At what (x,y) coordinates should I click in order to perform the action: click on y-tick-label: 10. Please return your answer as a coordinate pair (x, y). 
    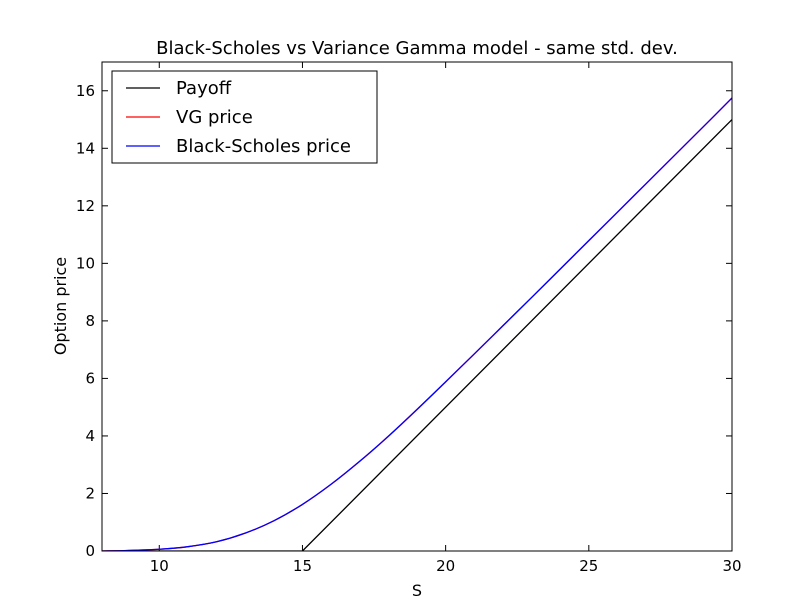
    Looking at the image, I should click on (85, 263).